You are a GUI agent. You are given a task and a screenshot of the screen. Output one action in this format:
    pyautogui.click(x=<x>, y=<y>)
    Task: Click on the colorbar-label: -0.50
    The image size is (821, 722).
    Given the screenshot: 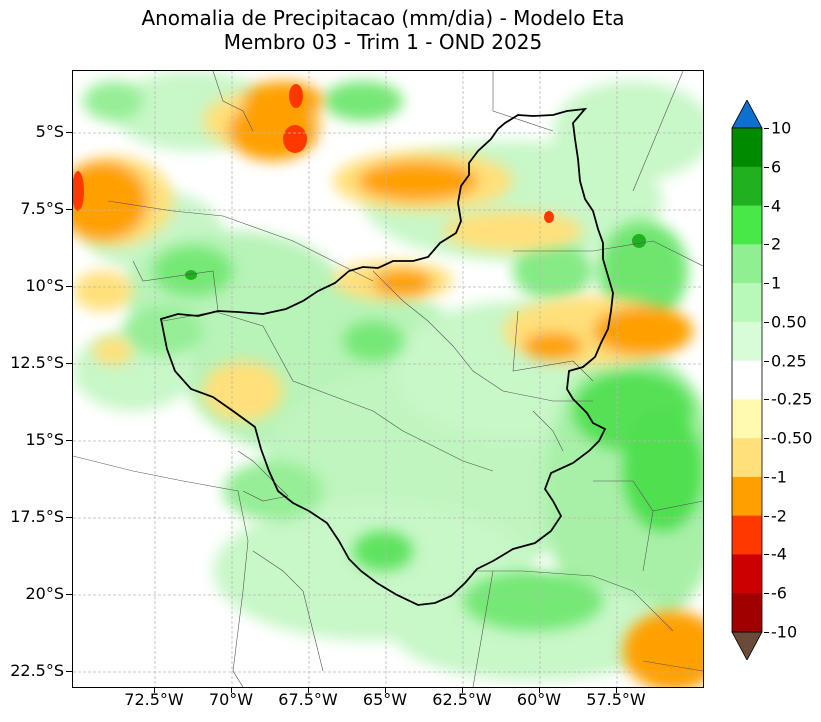 What is the action you would take?
    pyautogui.click(x=792, y=438)
    